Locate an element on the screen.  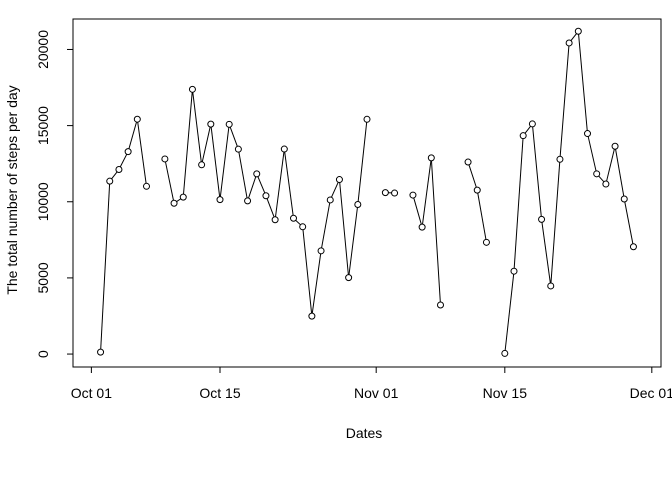
y-tick-label: 15000 is located at coordinates (43, 125).